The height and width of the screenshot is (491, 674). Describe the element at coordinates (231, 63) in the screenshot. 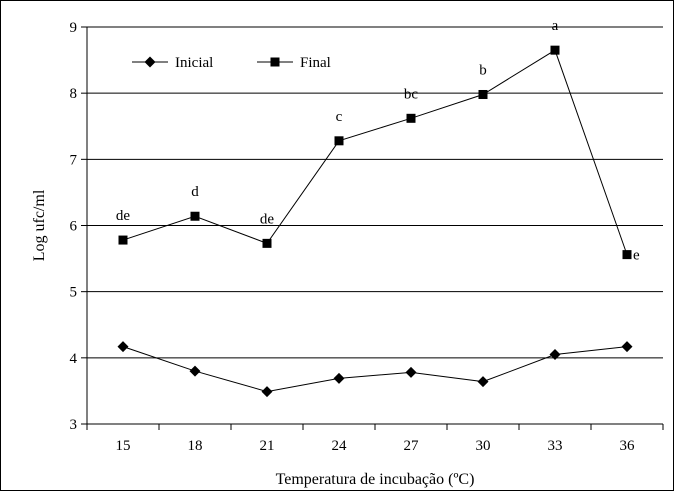

I see `legend: Inicial Final` at that location.